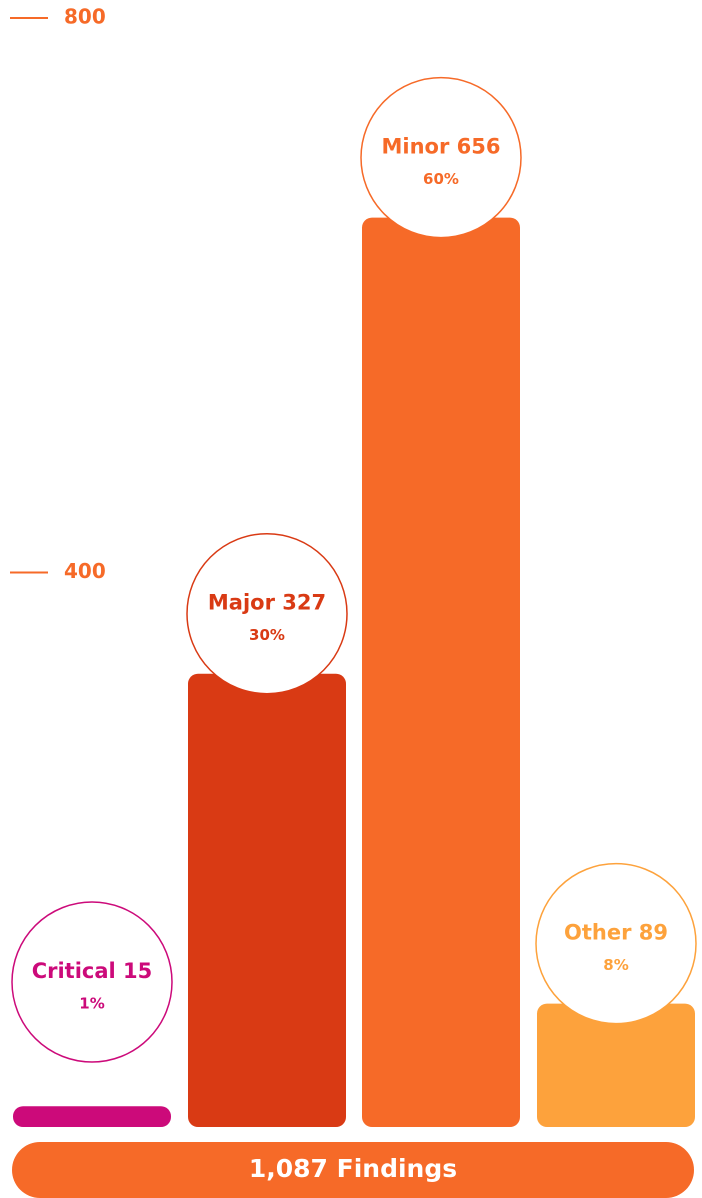 This screenshot has height=1198, width=702. I want to click on value-label: 656, so click(479, 147).